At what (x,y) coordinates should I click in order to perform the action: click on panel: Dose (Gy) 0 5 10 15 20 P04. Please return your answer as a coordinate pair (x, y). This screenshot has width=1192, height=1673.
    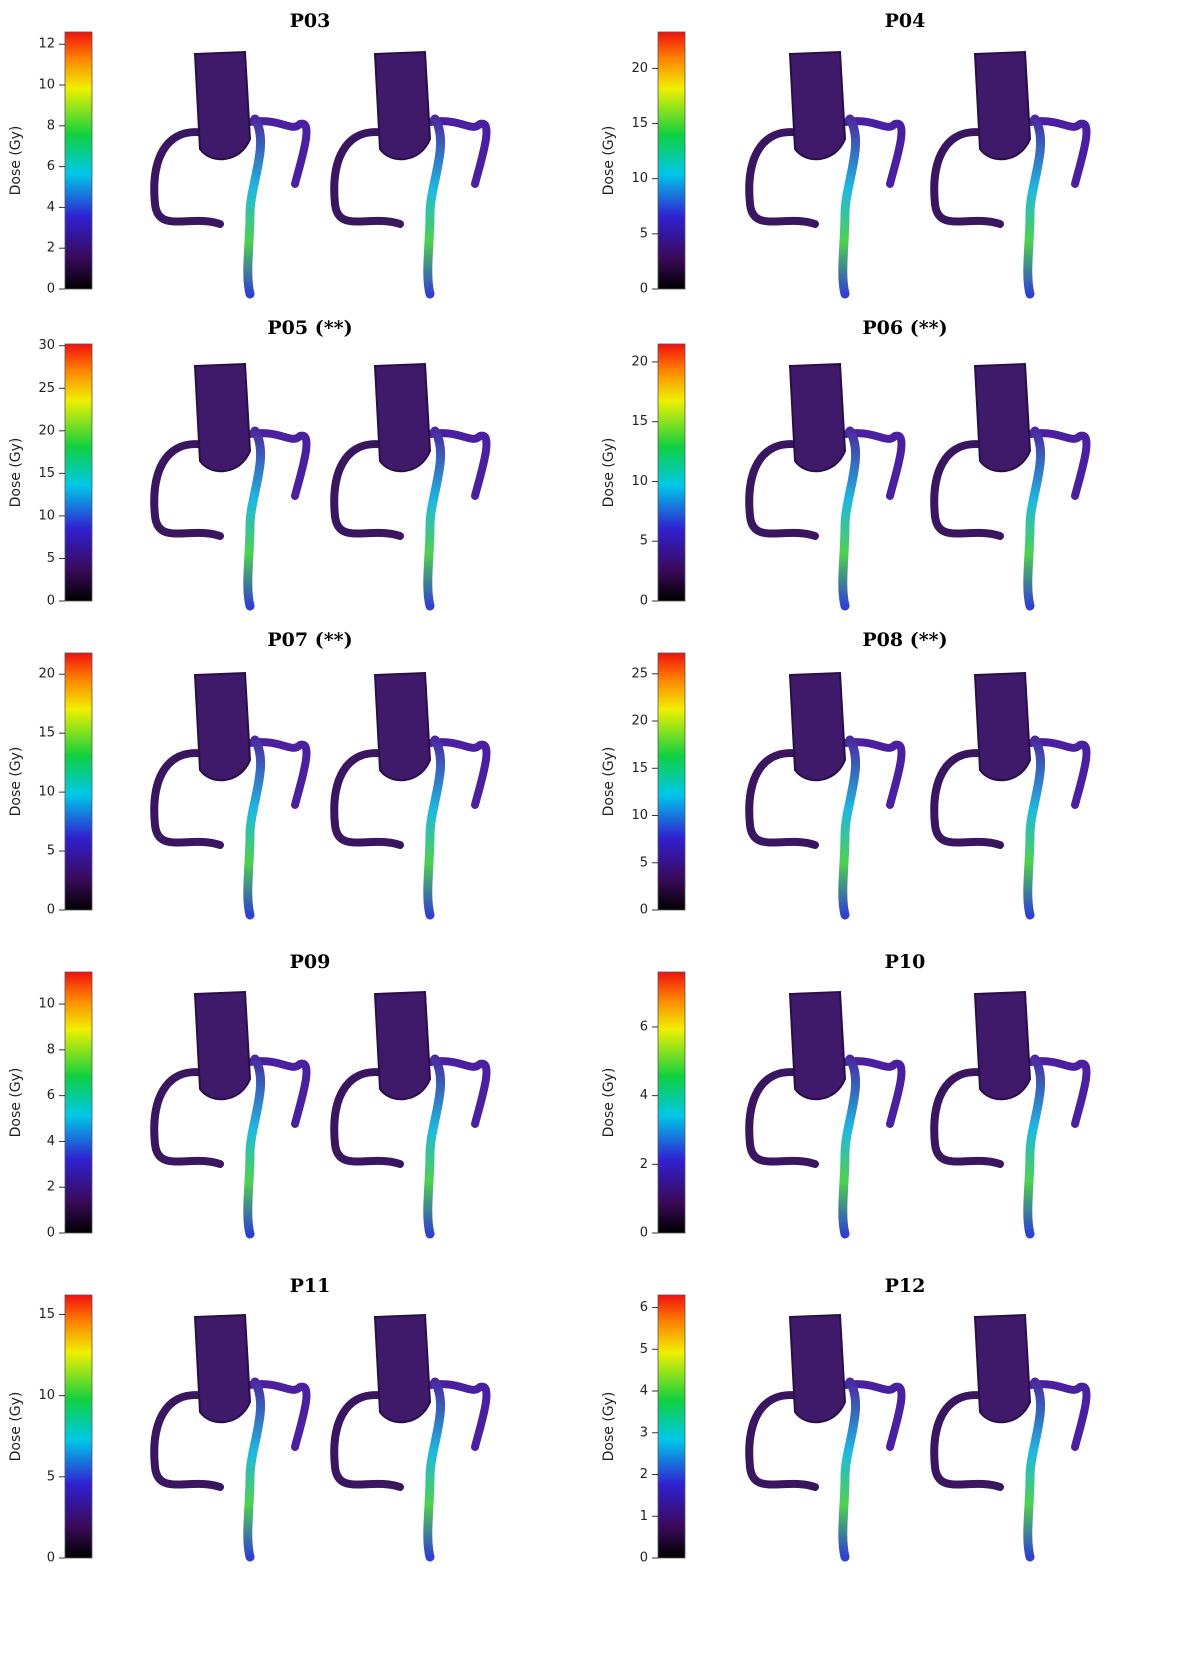
    Looking at the image, I should click on (846, 154).